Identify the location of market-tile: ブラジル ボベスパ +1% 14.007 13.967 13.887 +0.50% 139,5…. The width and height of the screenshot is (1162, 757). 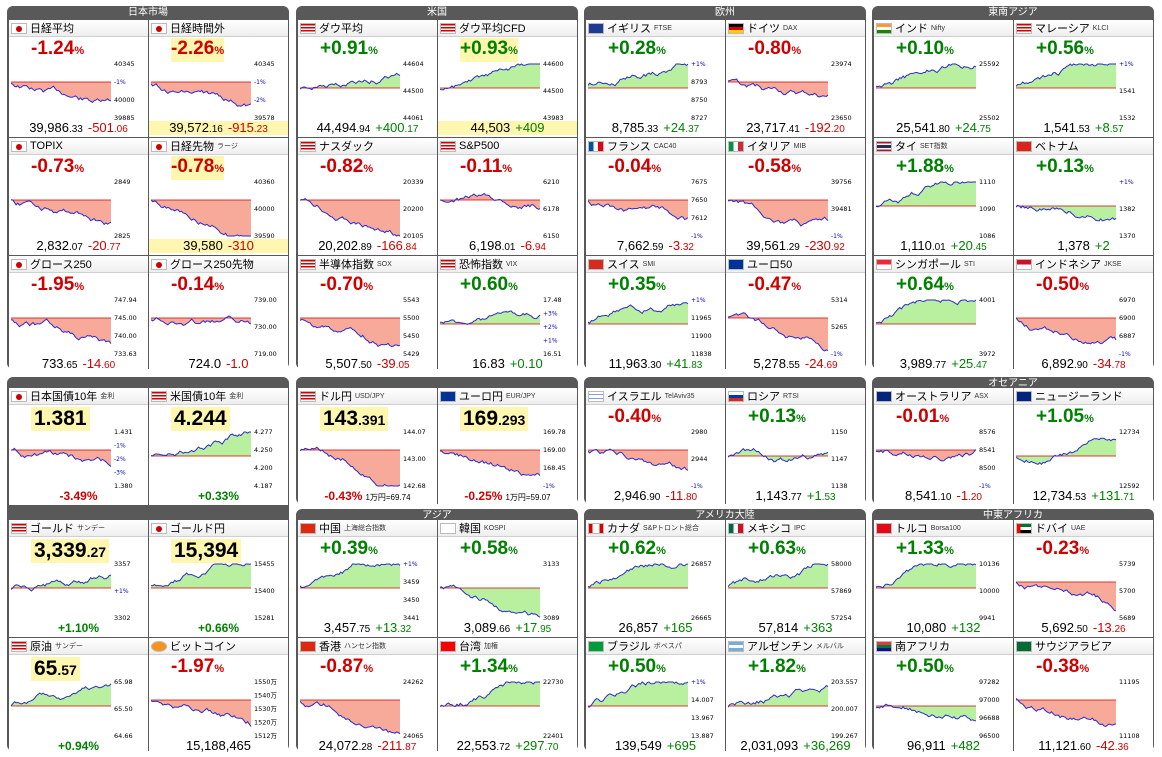
(655, 696).